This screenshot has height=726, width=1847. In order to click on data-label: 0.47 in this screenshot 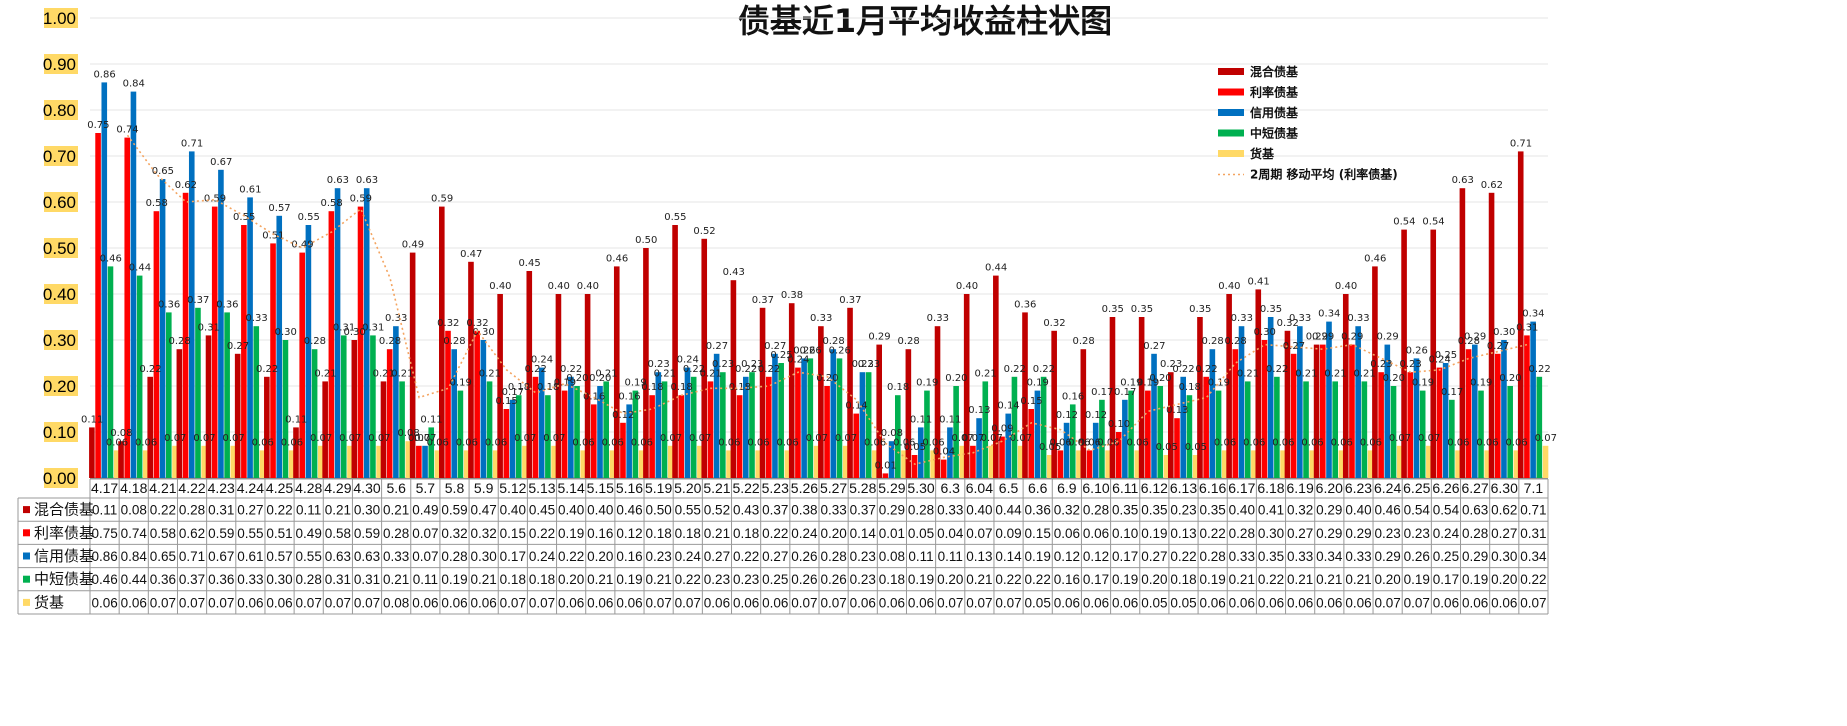, I will do `click(471, 254)`.